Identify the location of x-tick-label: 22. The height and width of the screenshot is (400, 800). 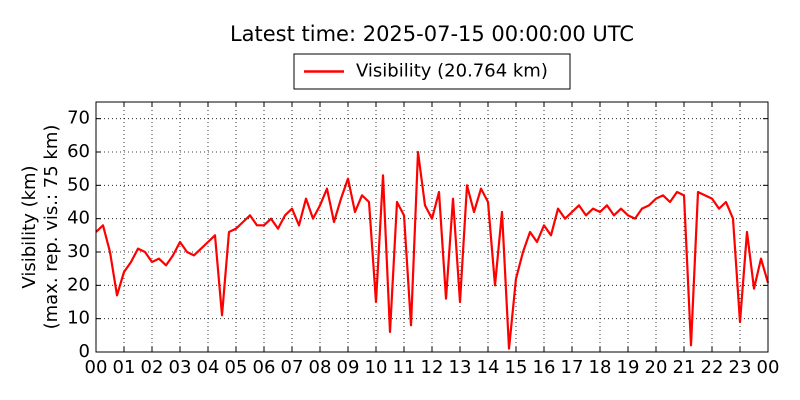
(712, 367).